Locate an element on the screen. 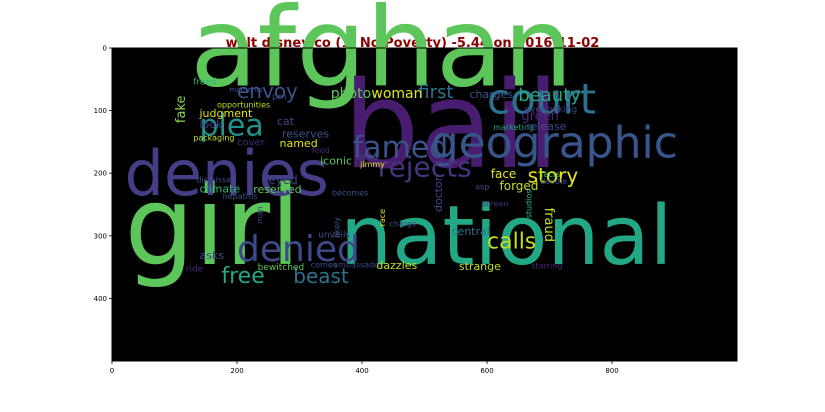  word-opportunities: opportunities is located at coordinates (243, 104).